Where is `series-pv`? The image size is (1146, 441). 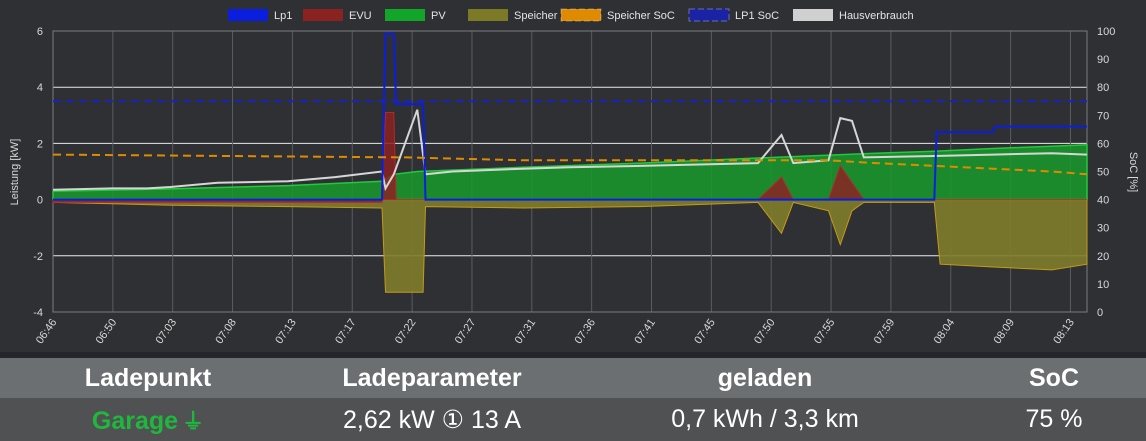 series-pv is located at coordinates (570, 172).